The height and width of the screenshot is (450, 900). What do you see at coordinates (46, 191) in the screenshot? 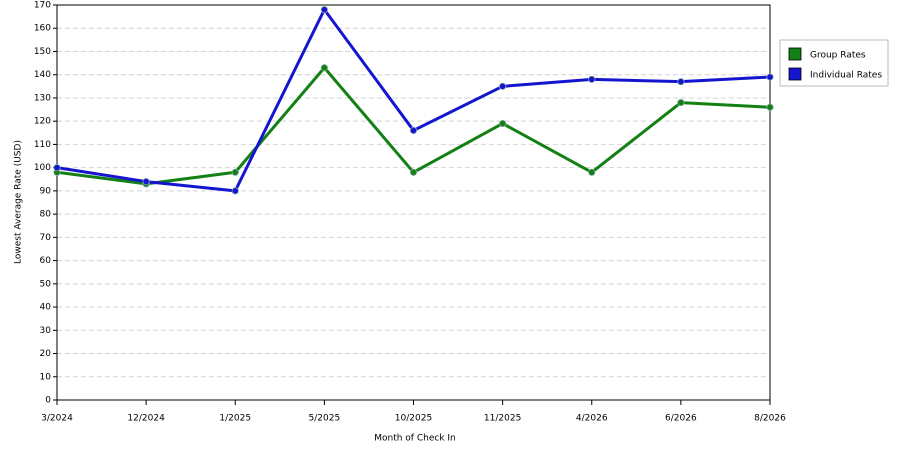
I see `y-tick-label: 90` at bounding box center [46, 191].